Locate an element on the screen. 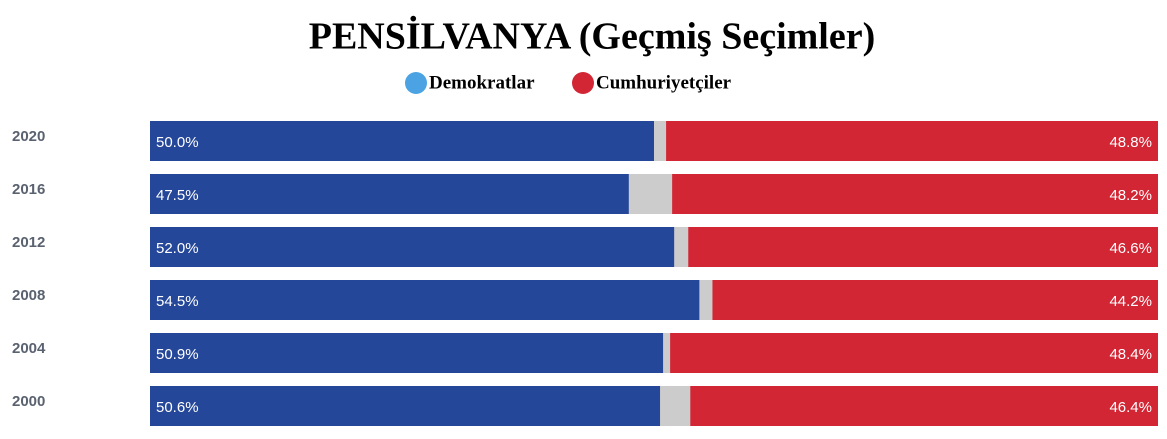  chart-title: PENSİLVANYA (Geçmiş Seçimler) is located at coordinates (592, 37).